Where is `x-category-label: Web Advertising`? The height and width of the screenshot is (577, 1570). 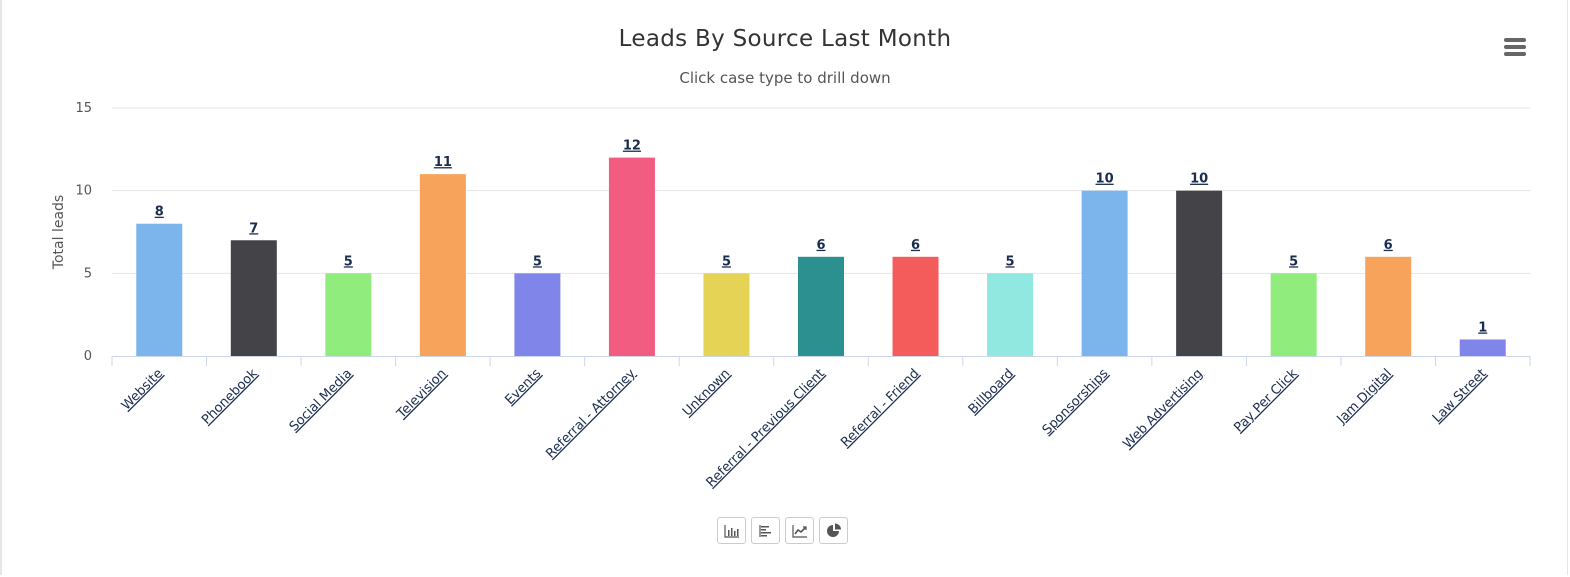 x-category-label: Web Advertising is located at coordinates (1163, 409).